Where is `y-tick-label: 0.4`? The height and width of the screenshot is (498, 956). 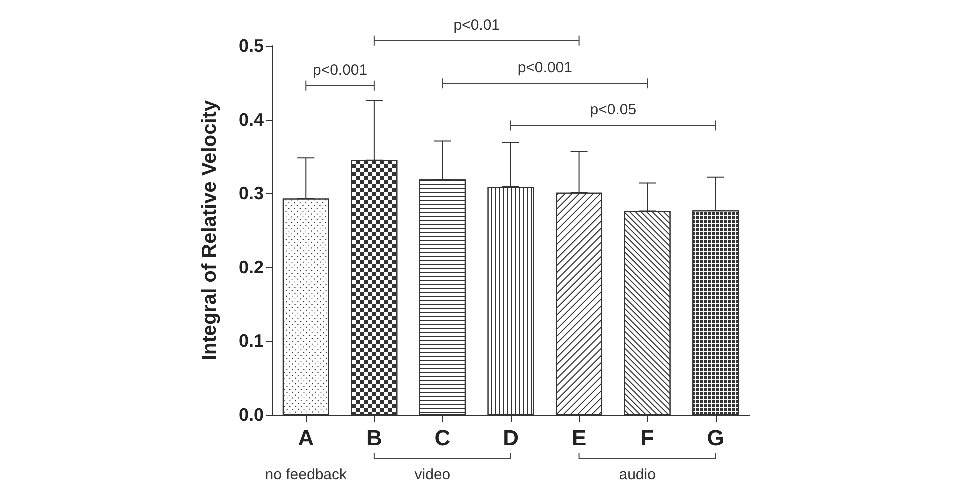
y-tick-label: 0.4 is located at coordinates (251, 120).